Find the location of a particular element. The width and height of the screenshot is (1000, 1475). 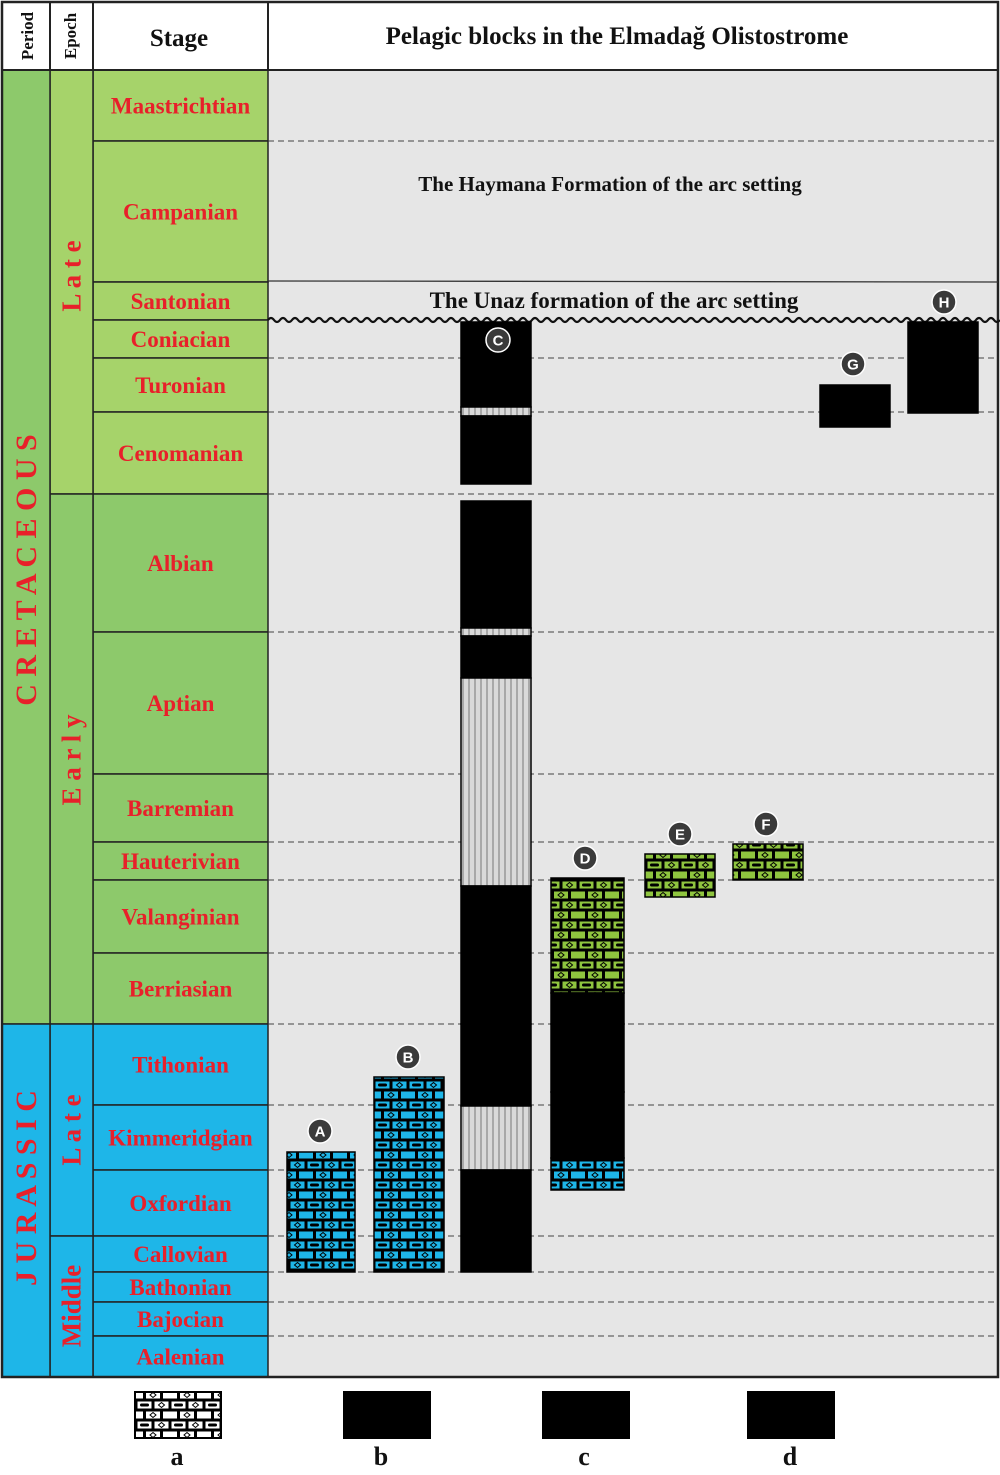

haymana-unaz-boundary is located at coordinates (633, 281).